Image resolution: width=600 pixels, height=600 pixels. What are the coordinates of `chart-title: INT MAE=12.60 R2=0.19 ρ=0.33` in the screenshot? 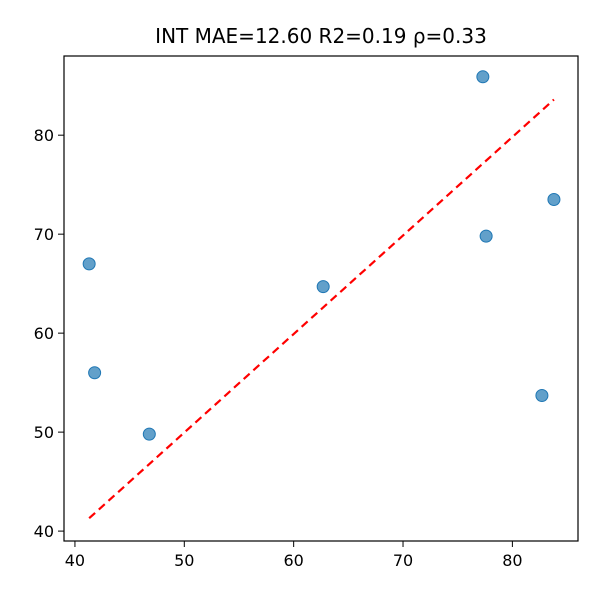 It's located at (321, 36).